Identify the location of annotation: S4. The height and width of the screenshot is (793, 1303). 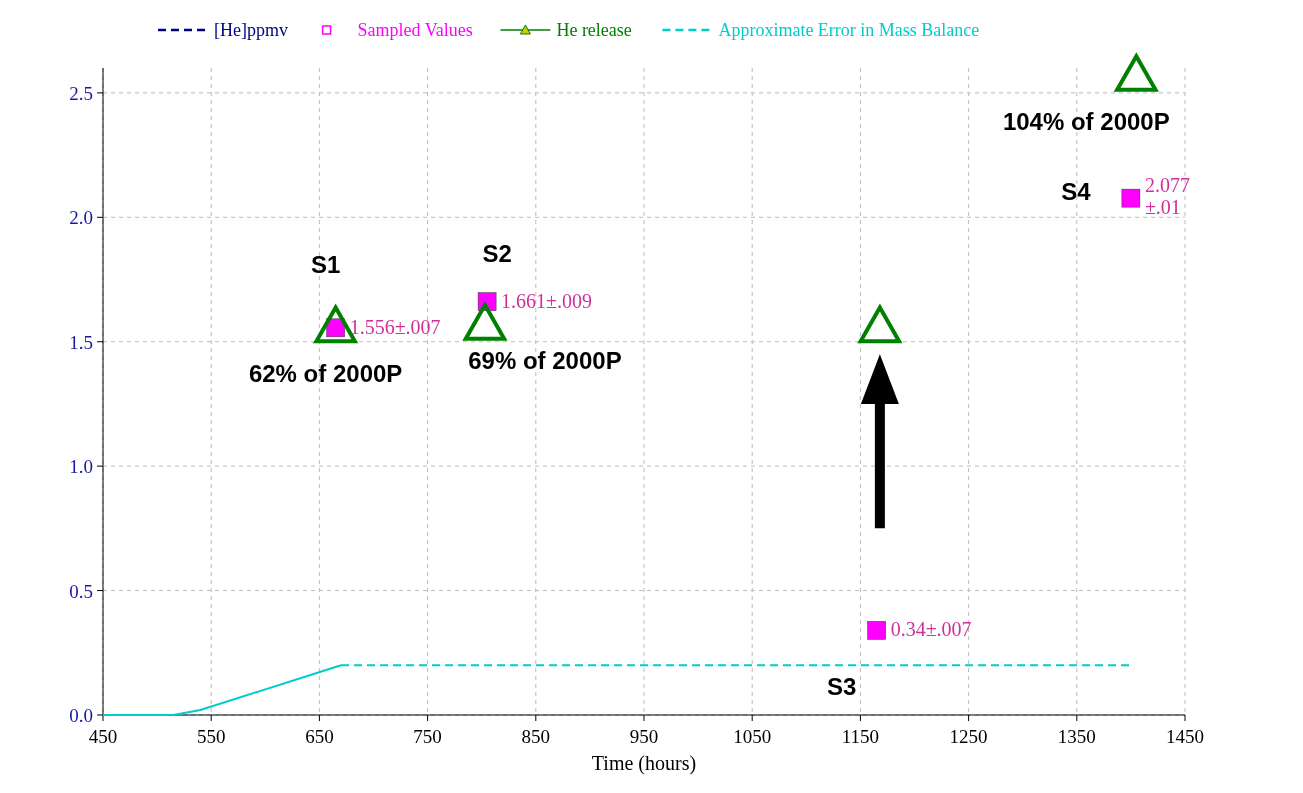
(1076, 192).